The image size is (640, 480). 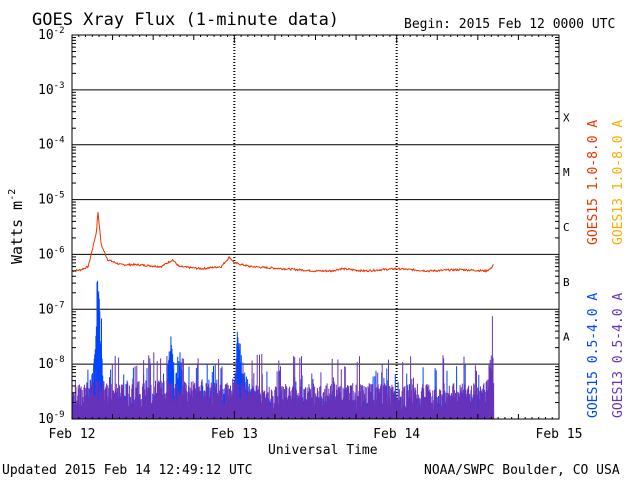 I want to click on x-tick-label: Feb 12, so click(x=72, y=434).